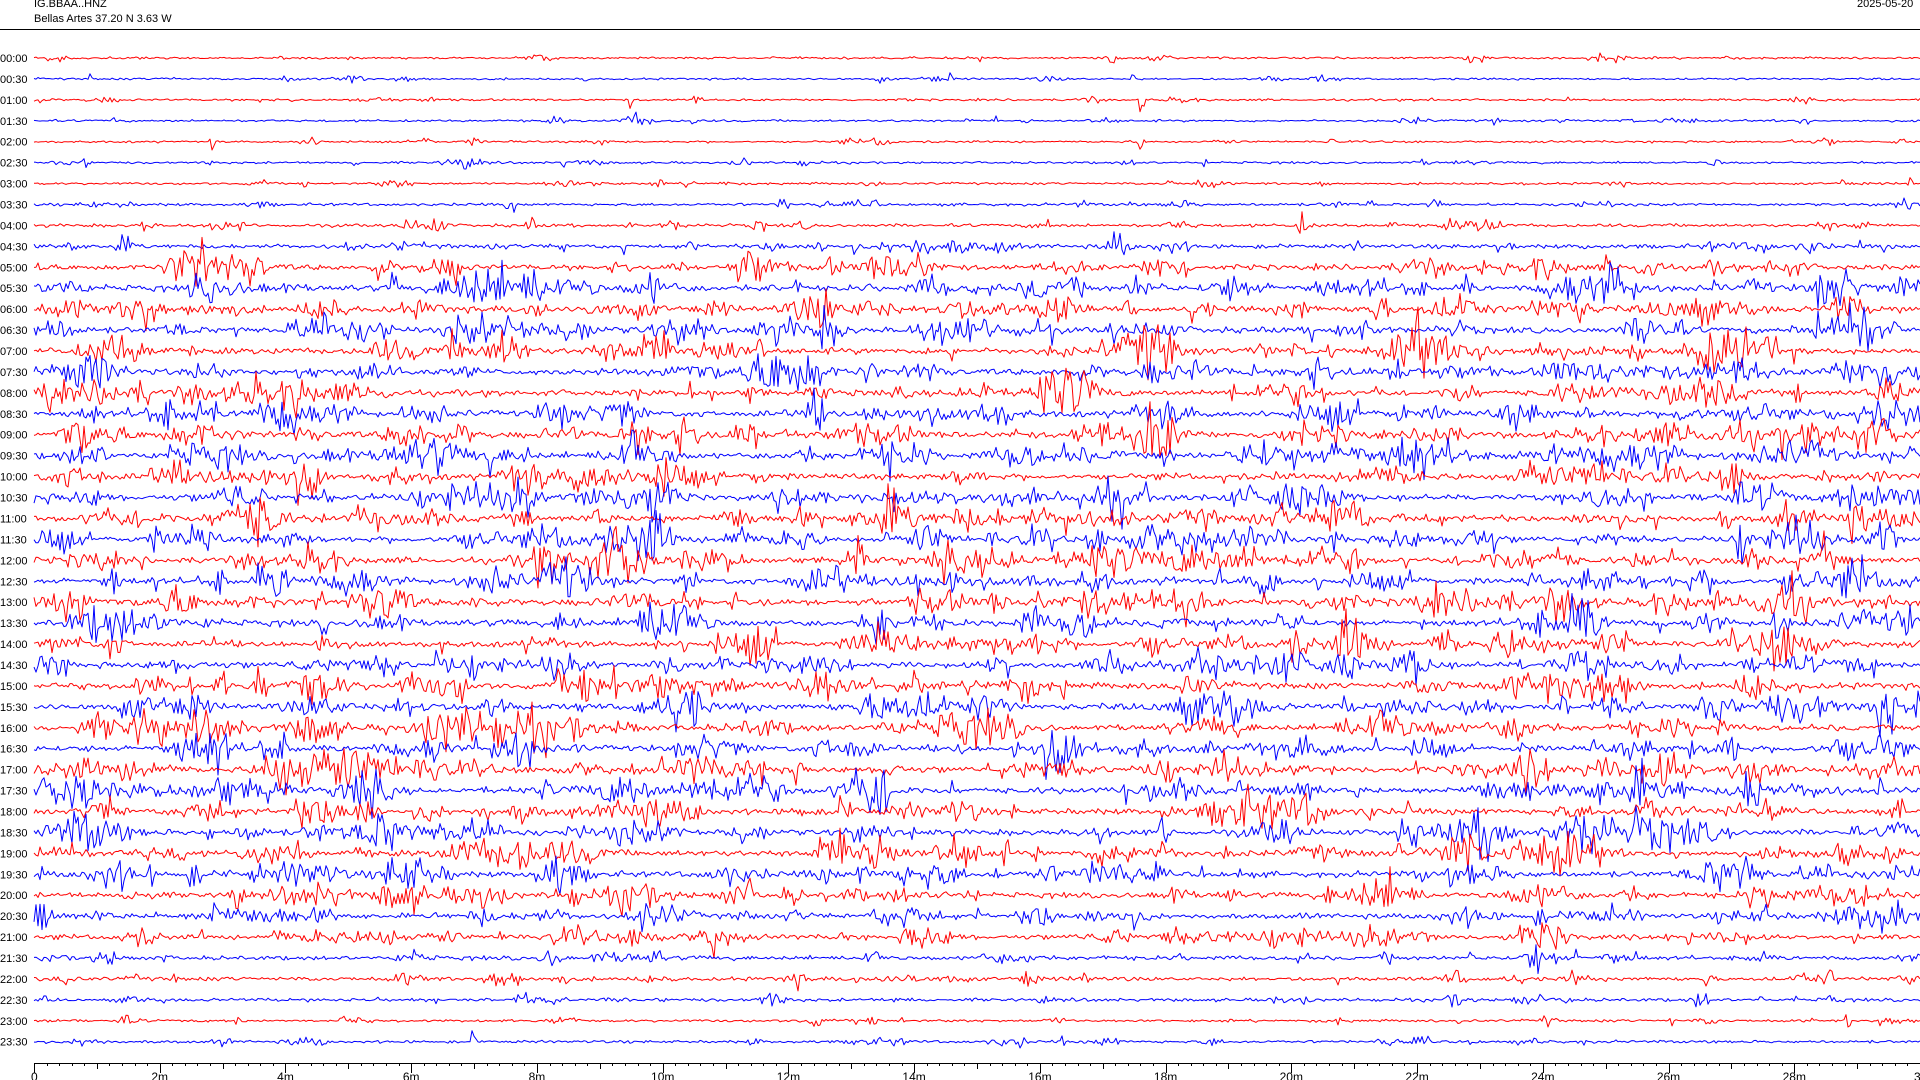 This screenshot has height=1080, width=1920. Describe the element at coordinates (14, 1001) in the screenshot. I see `time-label: 22:30` at that location.